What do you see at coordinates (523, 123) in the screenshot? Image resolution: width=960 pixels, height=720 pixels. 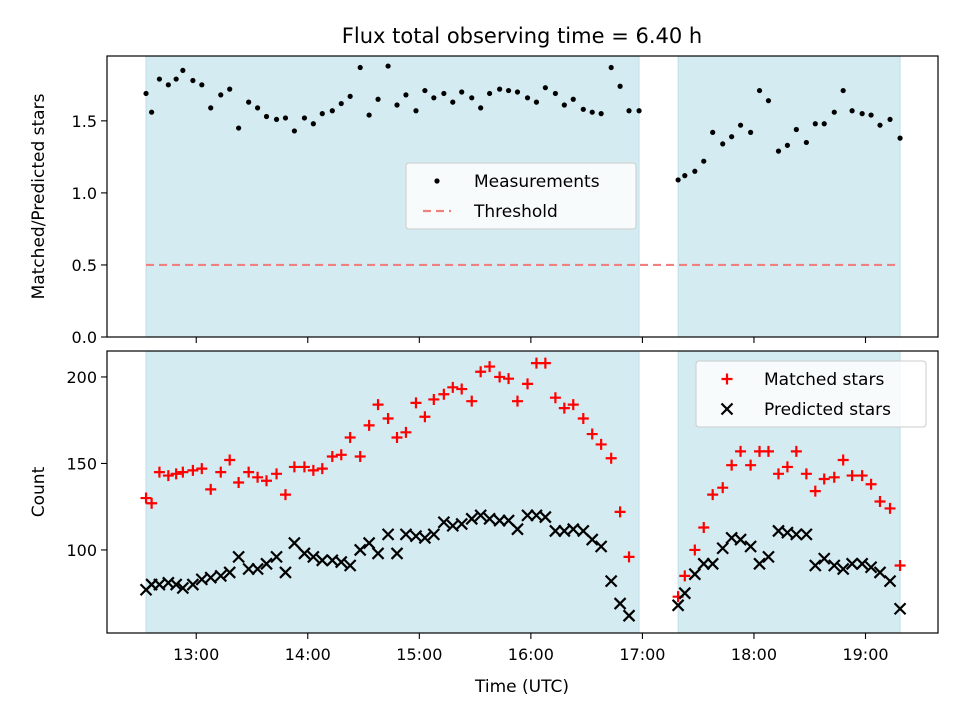 I see `series-measurements` at bounding box center [523, 123].